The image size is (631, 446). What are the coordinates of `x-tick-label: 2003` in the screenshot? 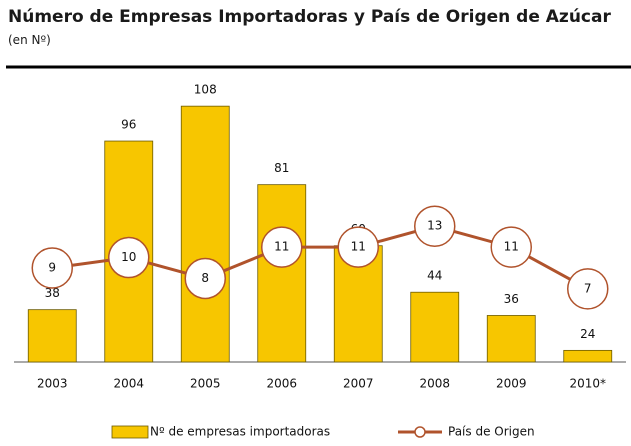 It's located at (52, 384).